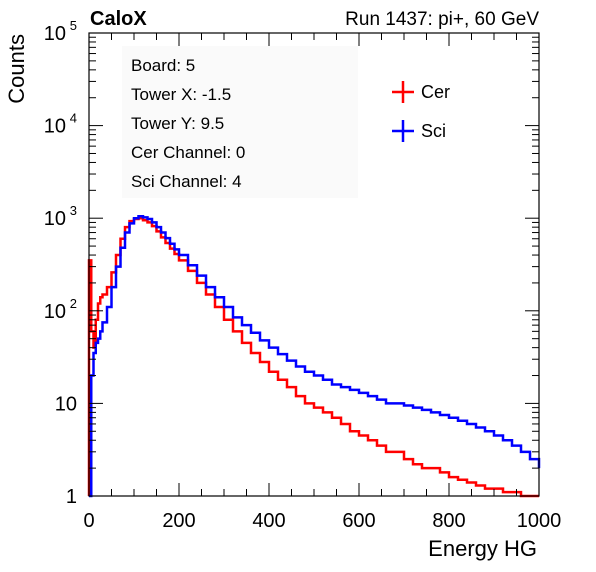 Image resolution: width=596 pixels, height=572 pixels. I want to click on legend-label-sci: Sci, so click(433, 131).